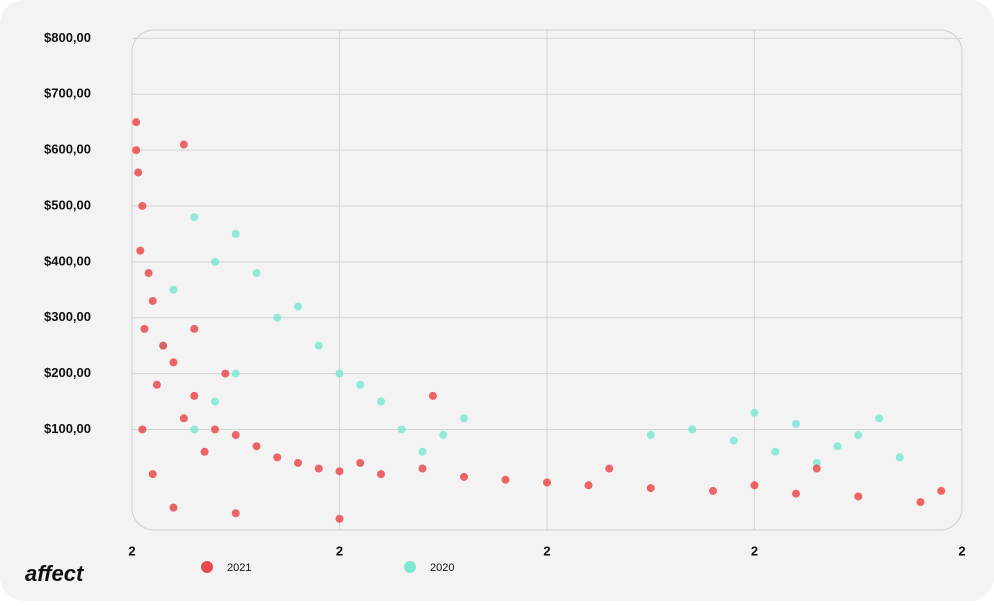  I want to click on y-tick-label: $800,00, so click(67, 37).